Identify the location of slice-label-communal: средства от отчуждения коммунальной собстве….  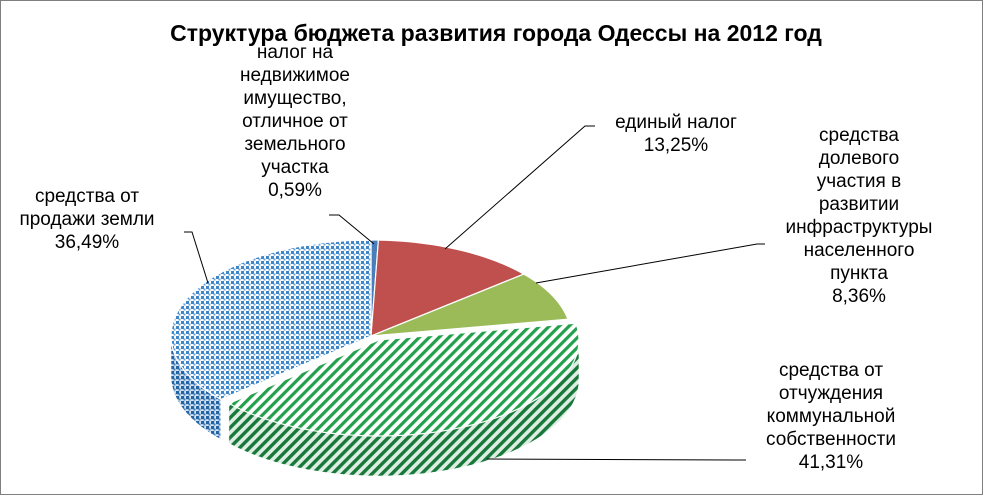
(831, 416).